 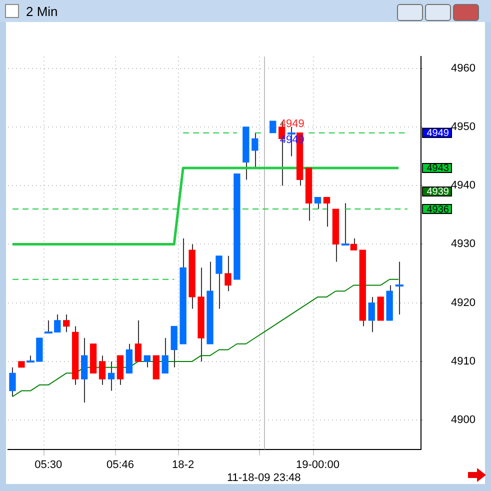 I want to click on x-tick-label: 05:30, so click(x=48, y=465).